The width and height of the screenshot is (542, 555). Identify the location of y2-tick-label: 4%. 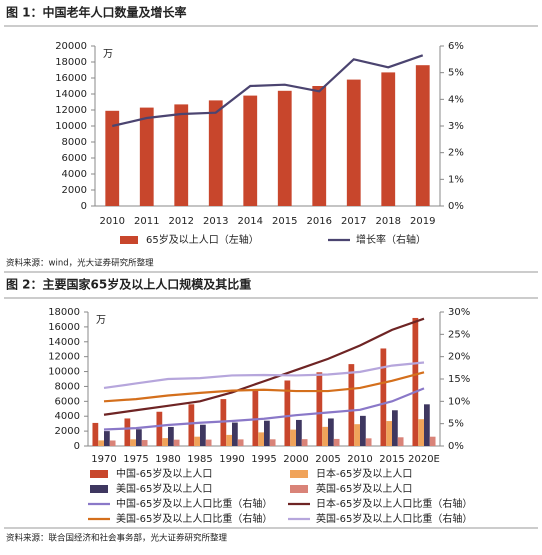
(456, 99).